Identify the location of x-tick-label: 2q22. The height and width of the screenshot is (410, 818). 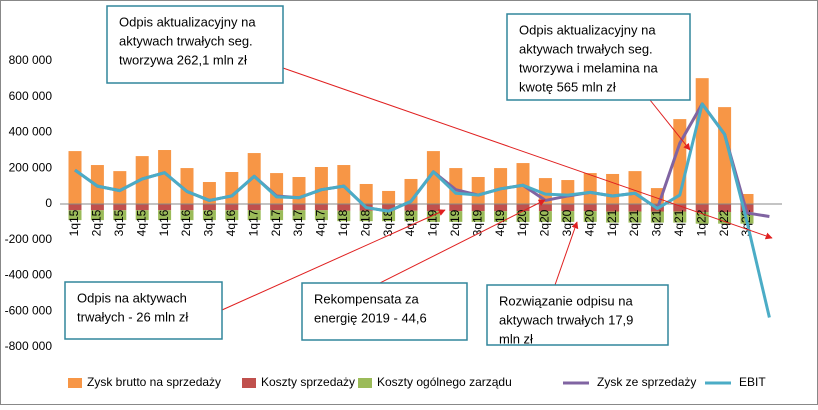
(724, 222).